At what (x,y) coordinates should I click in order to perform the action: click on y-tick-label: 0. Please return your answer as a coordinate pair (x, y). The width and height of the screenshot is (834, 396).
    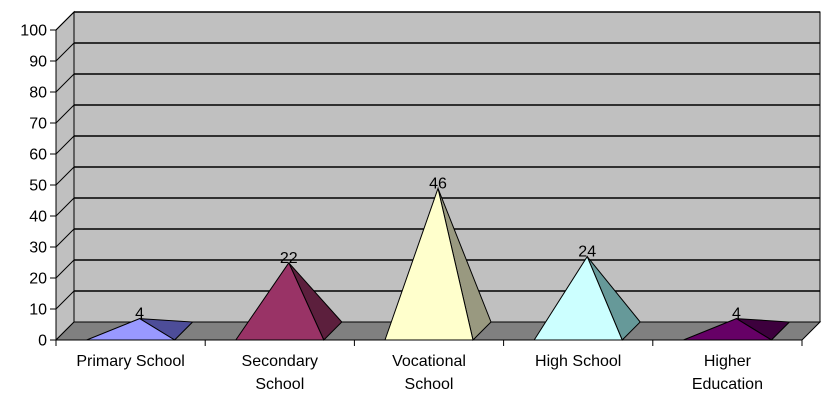
    Looking at the image, I should click on (42, 341).